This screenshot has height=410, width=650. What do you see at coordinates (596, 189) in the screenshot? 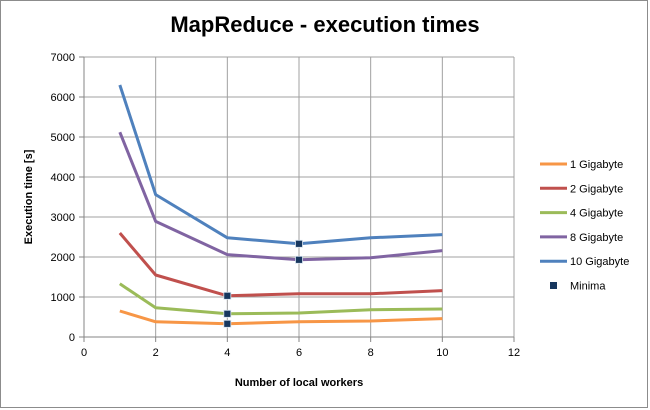
I see `legend-label: 2 Gigabyte` at bounding box center [596, 189].